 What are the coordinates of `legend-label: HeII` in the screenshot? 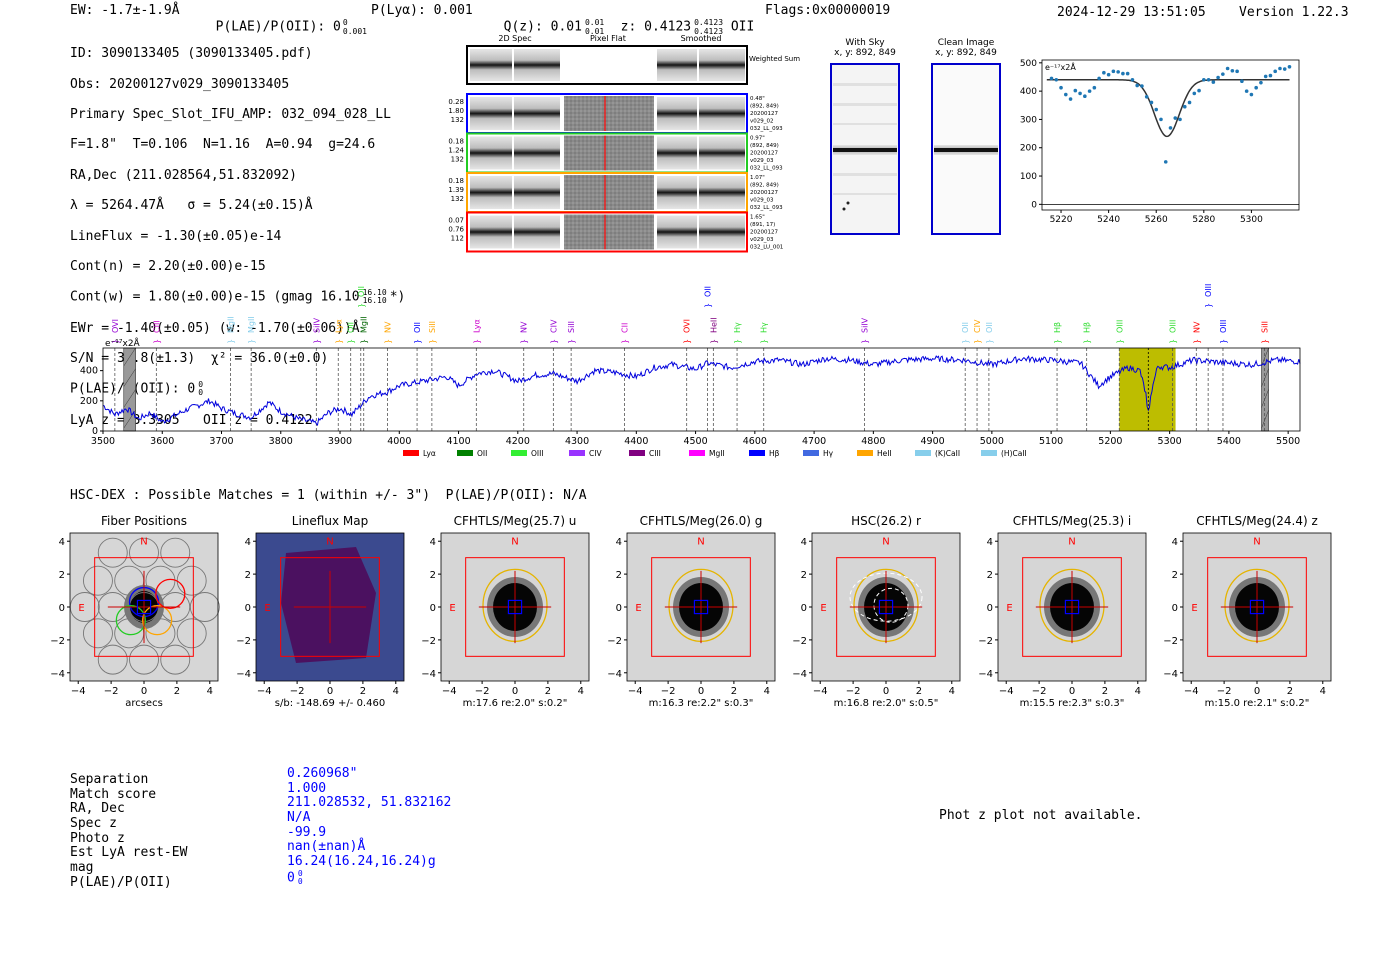 It's located at (884, 453).